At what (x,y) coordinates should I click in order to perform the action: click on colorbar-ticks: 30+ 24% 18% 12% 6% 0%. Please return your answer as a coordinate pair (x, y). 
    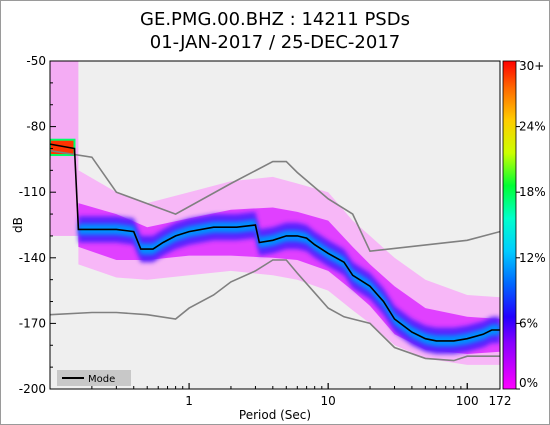
    Looking at the image, I should click on (531, 224).